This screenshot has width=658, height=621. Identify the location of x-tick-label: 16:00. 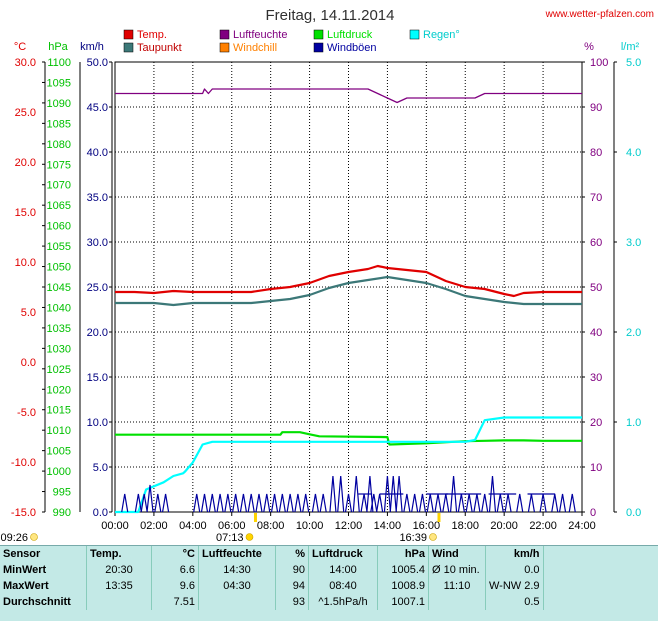
(427, 526).